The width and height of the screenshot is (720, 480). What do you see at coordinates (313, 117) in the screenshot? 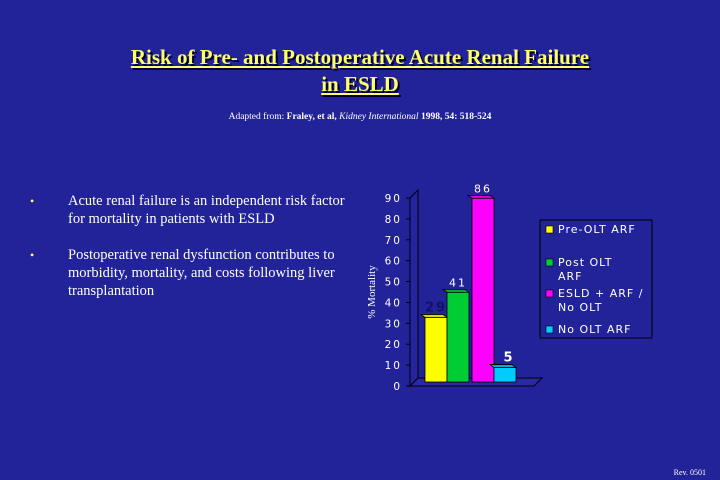
I see `source-authors: Fraley, et al,` at bounding box center [313, 117].